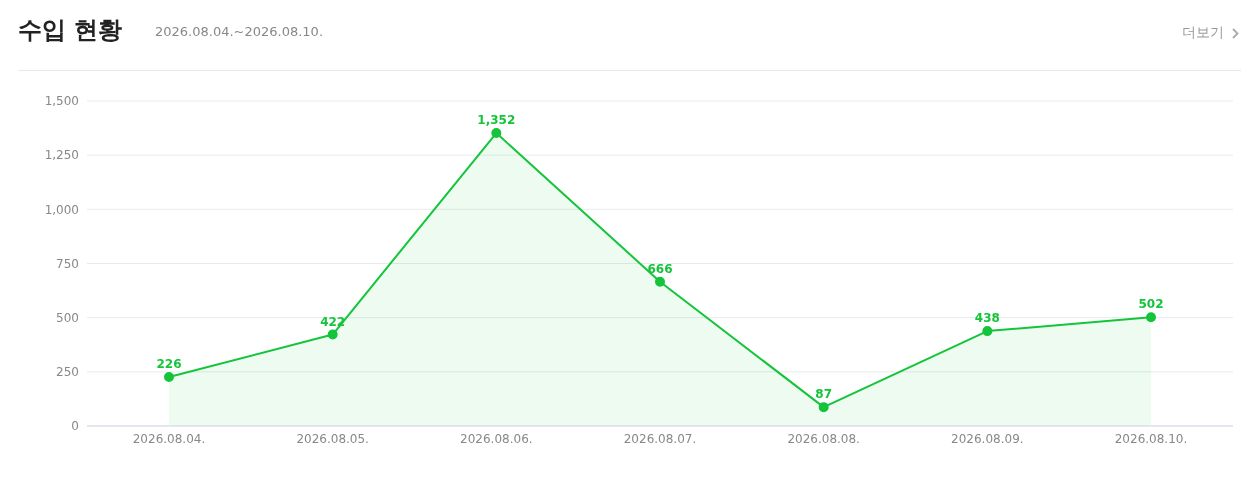 The width and height of the screenshot is (1249, 481). Describe the element at coordinates (660, 268) in the screenshot. I see `data-label: 666` at that location.